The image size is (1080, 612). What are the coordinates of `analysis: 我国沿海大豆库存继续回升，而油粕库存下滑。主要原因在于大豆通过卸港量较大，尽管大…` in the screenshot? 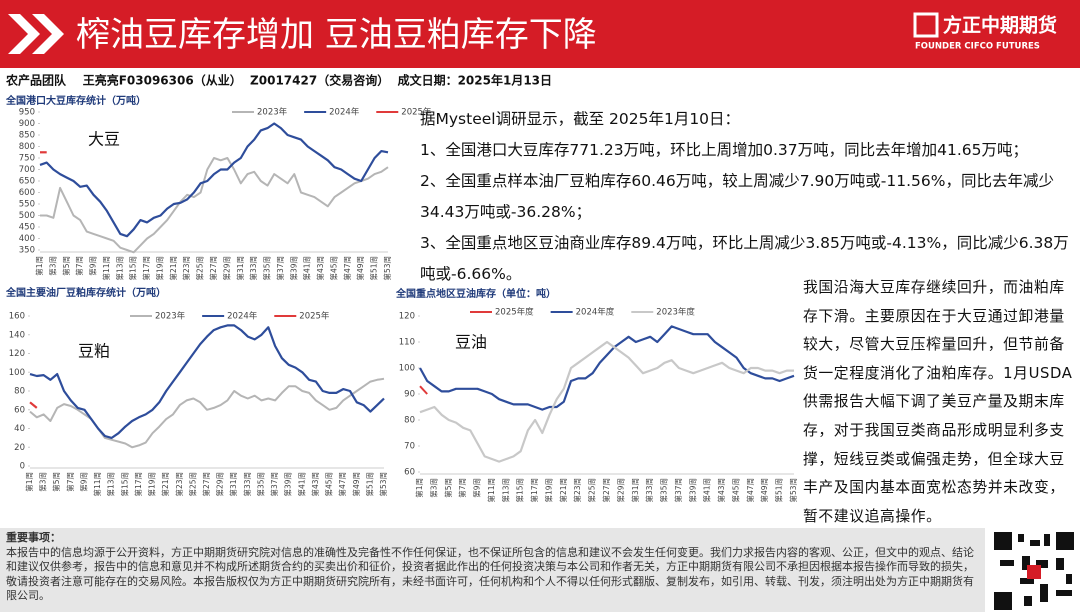 It's located at (938, 402).